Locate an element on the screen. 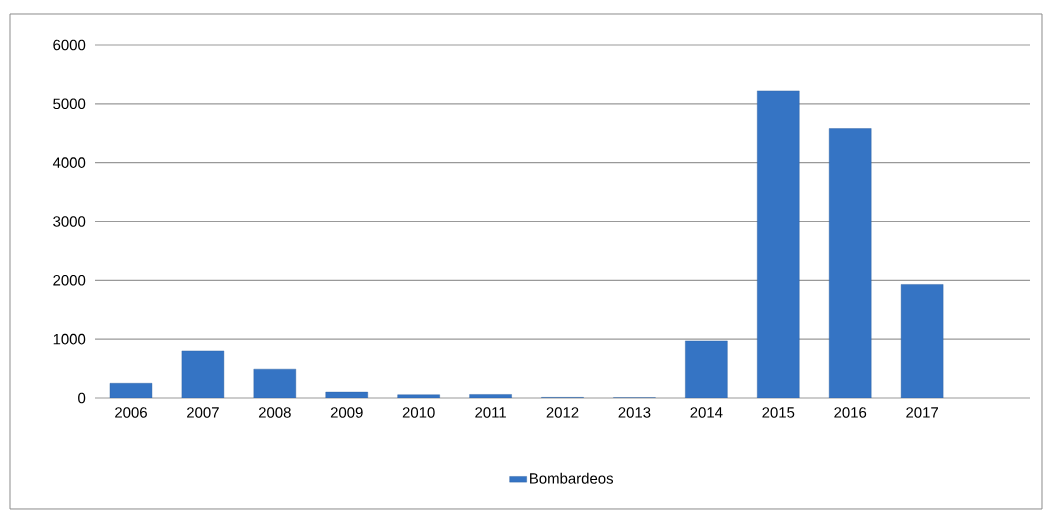  x-tick-label: 2010 is located at coordinates (418, 412).